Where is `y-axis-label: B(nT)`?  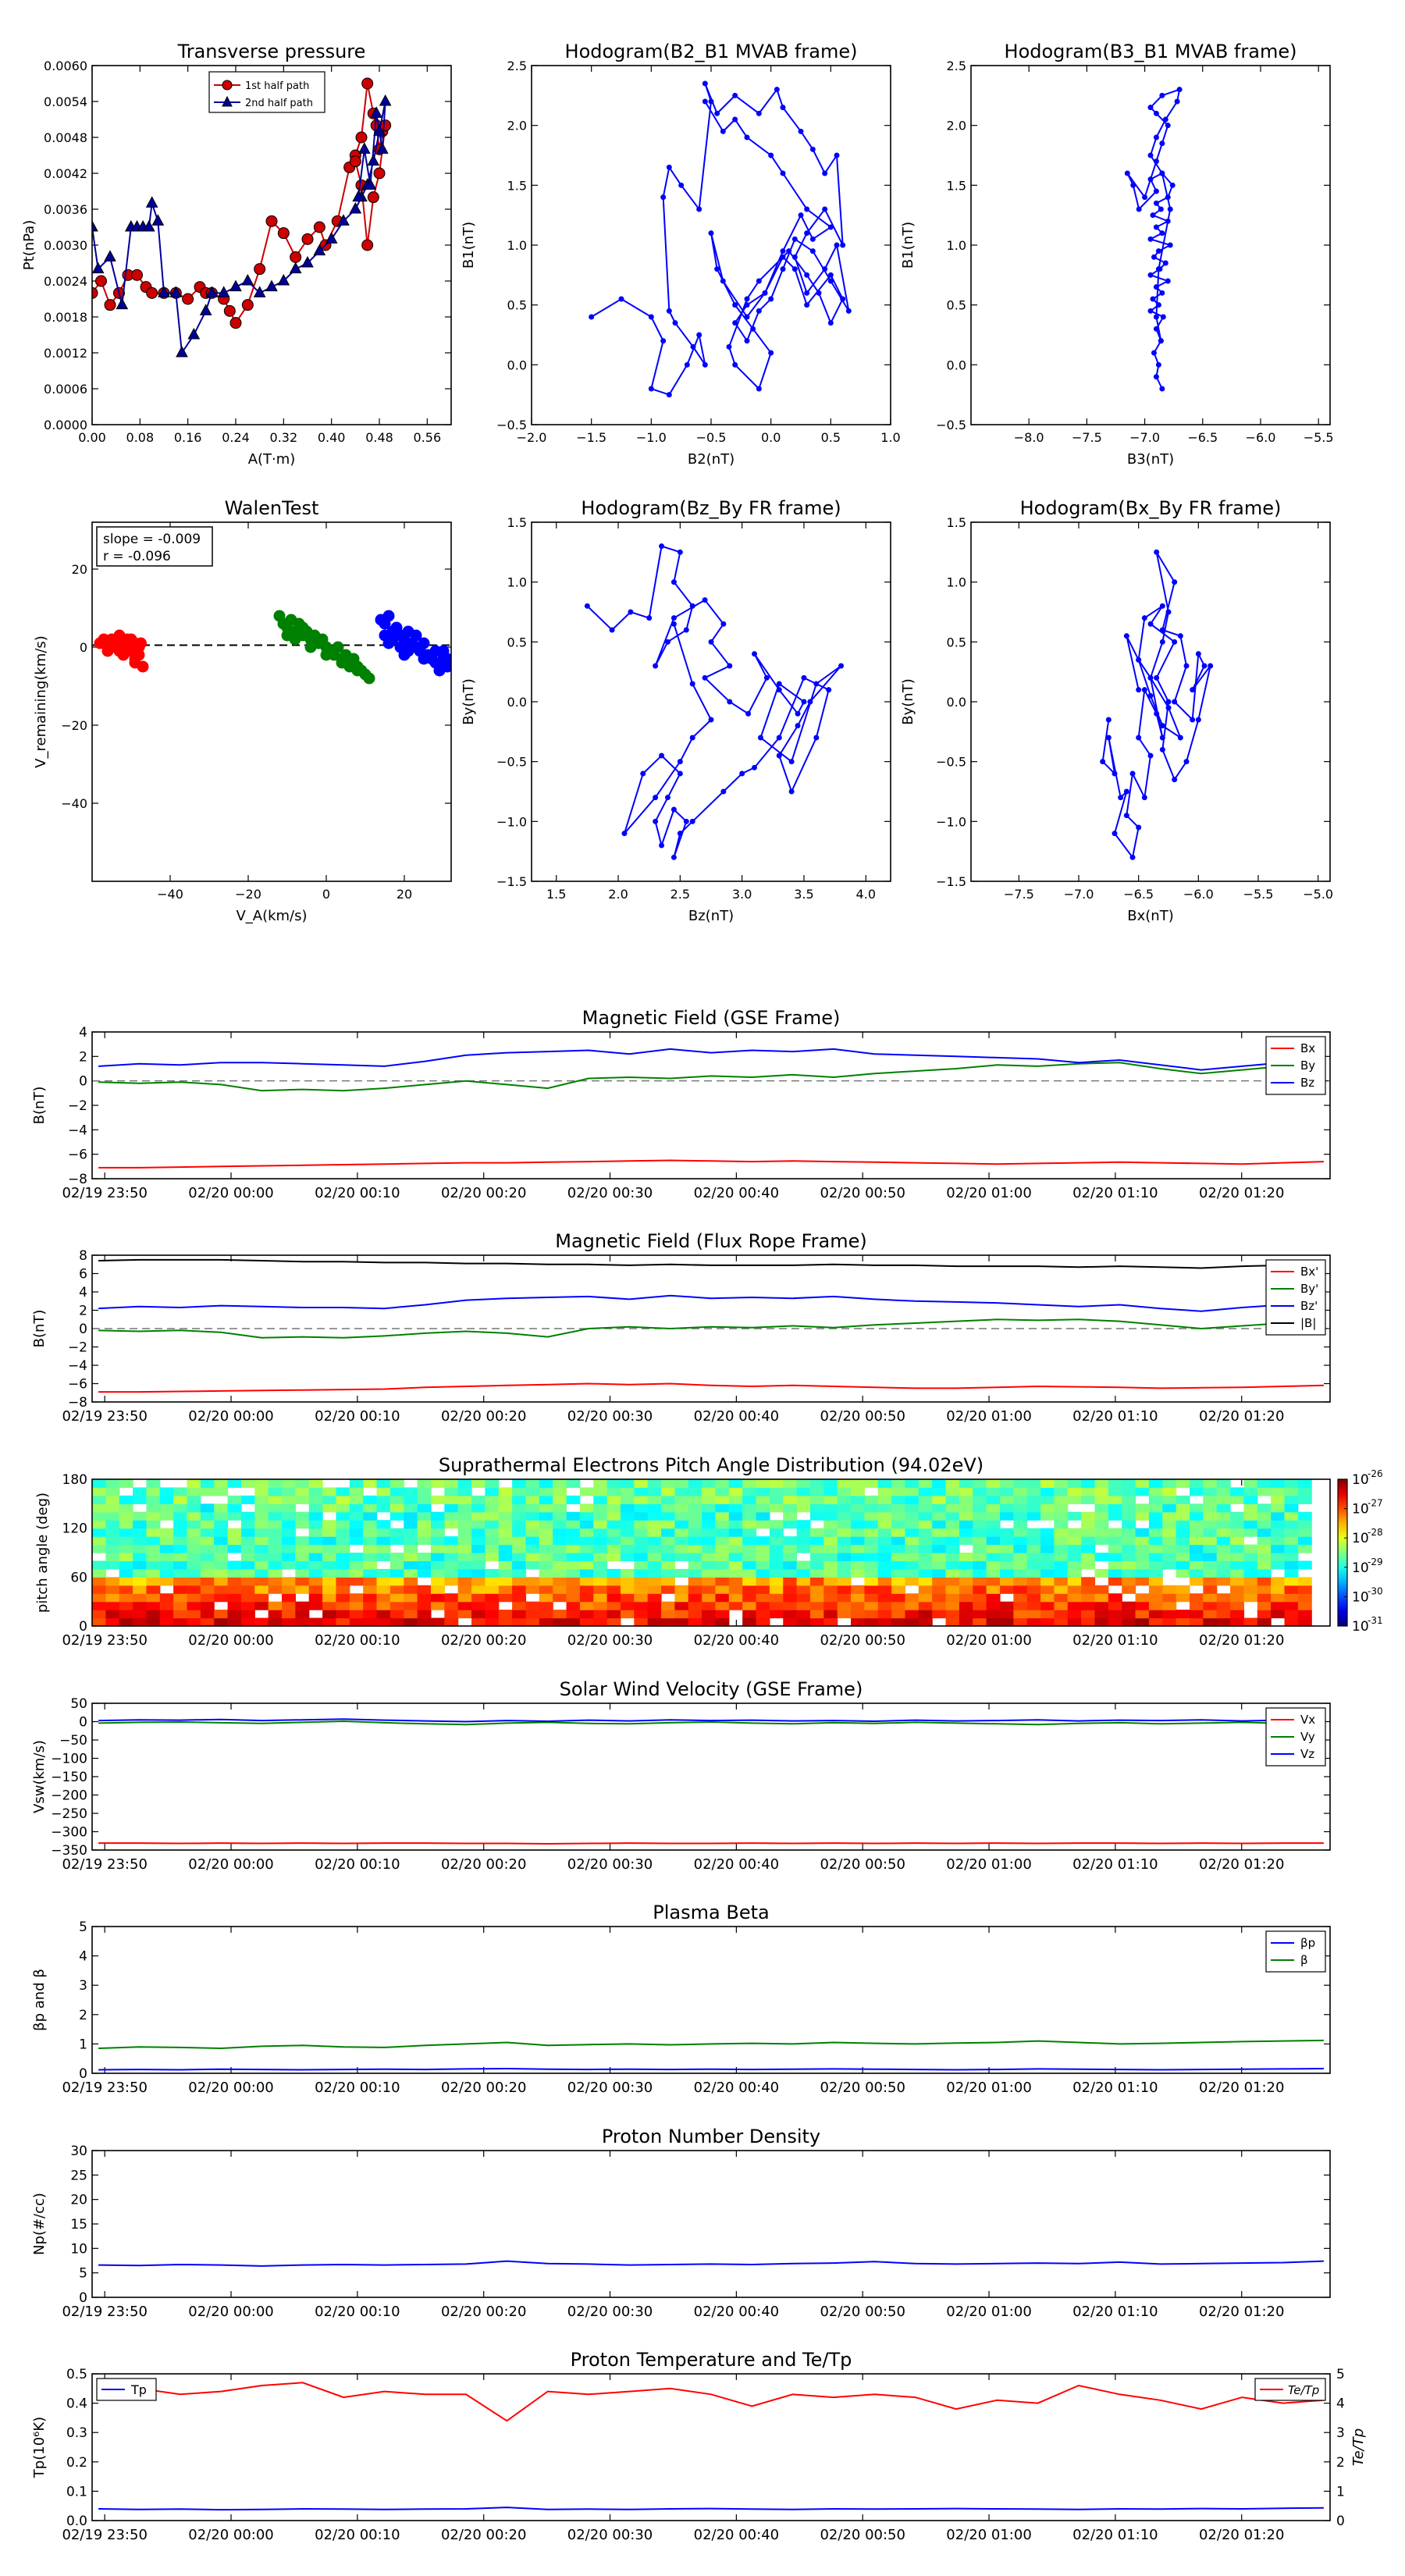
y-axis-label: B(nT) is located at coordinates (40, 1329).